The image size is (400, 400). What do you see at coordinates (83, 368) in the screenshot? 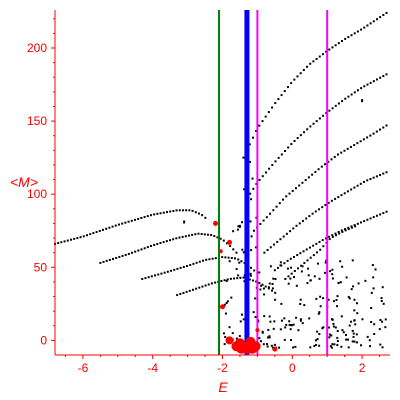
I see `x-tick-label: -6` at bounding box center [83, 368].